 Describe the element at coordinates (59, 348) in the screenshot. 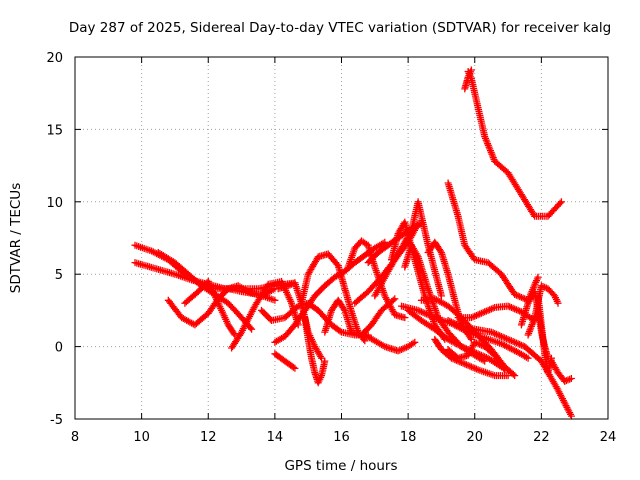

I see `y-tick-label: 0` at that location.